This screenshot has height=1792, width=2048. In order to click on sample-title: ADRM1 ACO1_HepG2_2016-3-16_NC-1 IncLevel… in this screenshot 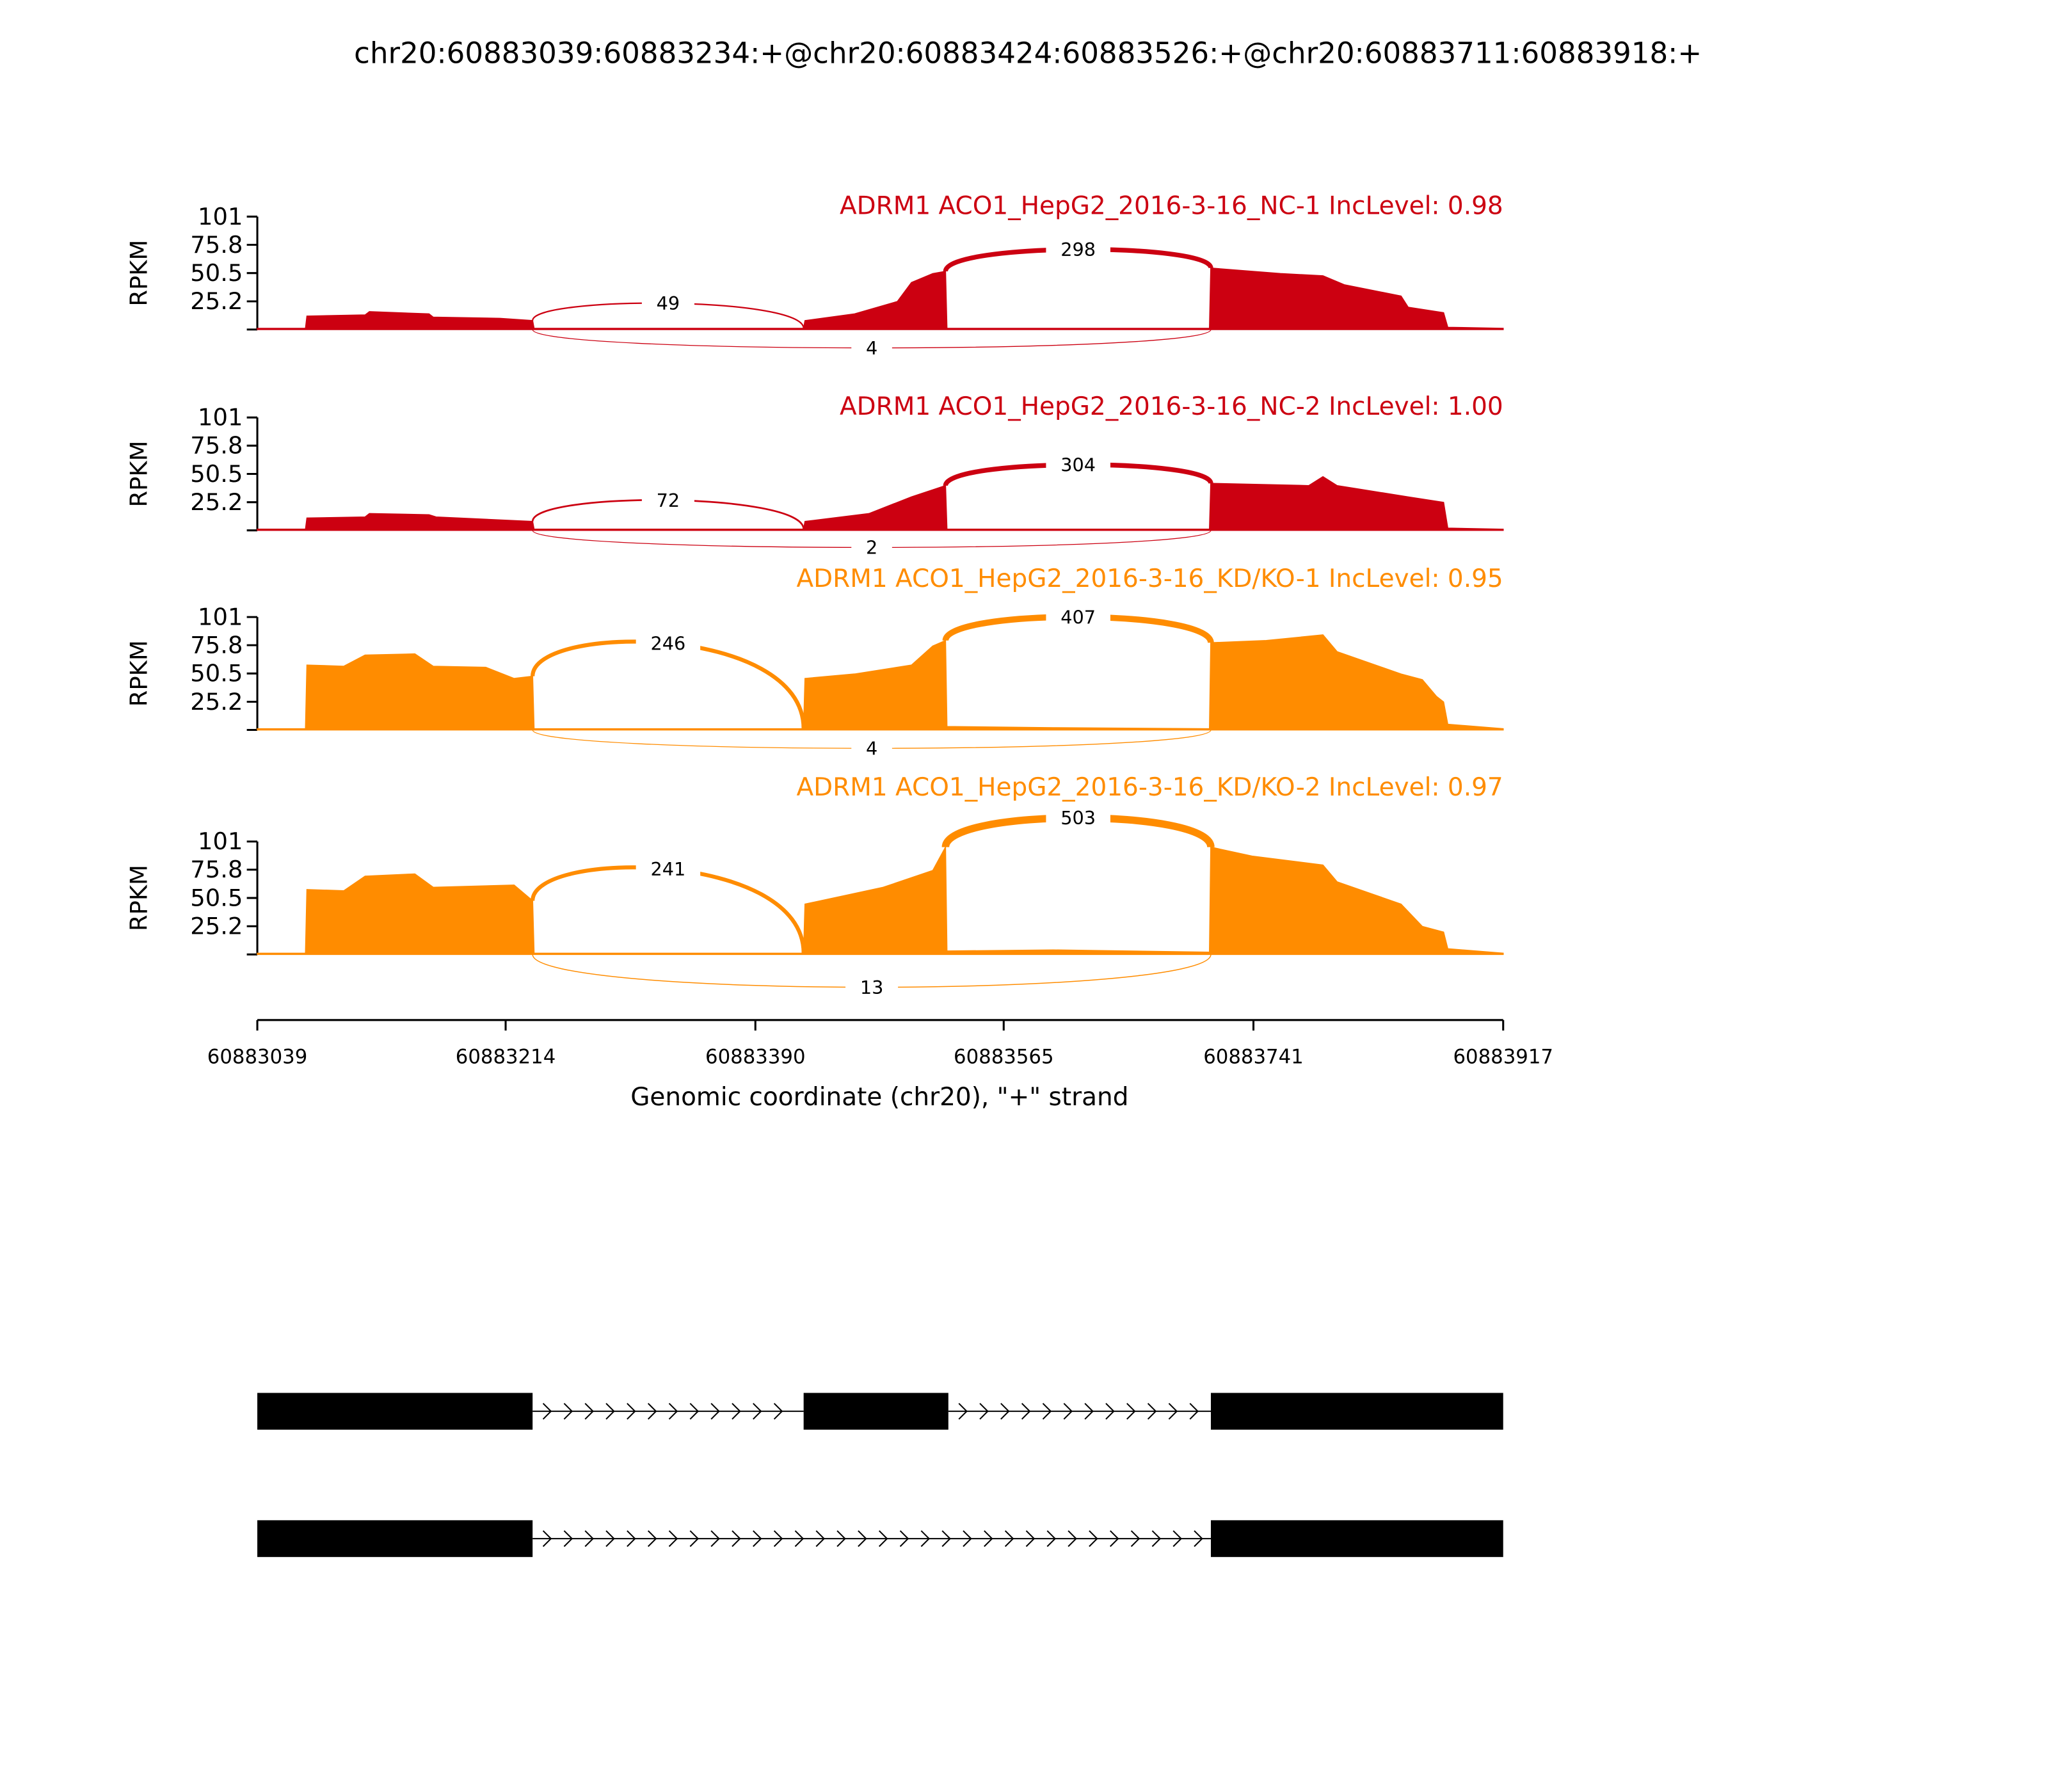, I will do `click(1171, 205)`.